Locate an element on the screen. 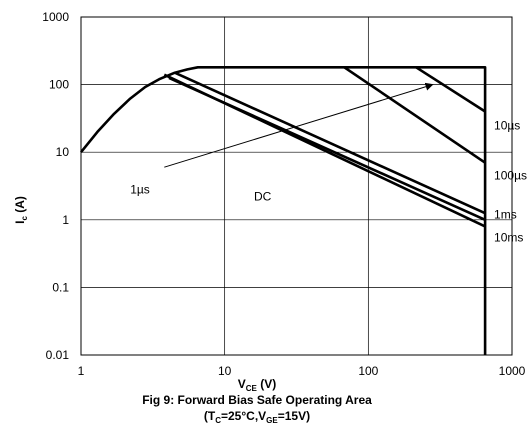  chart-title: Fig 9: Forward Bias Safe Operating Area is located at coordinates (257, 400).